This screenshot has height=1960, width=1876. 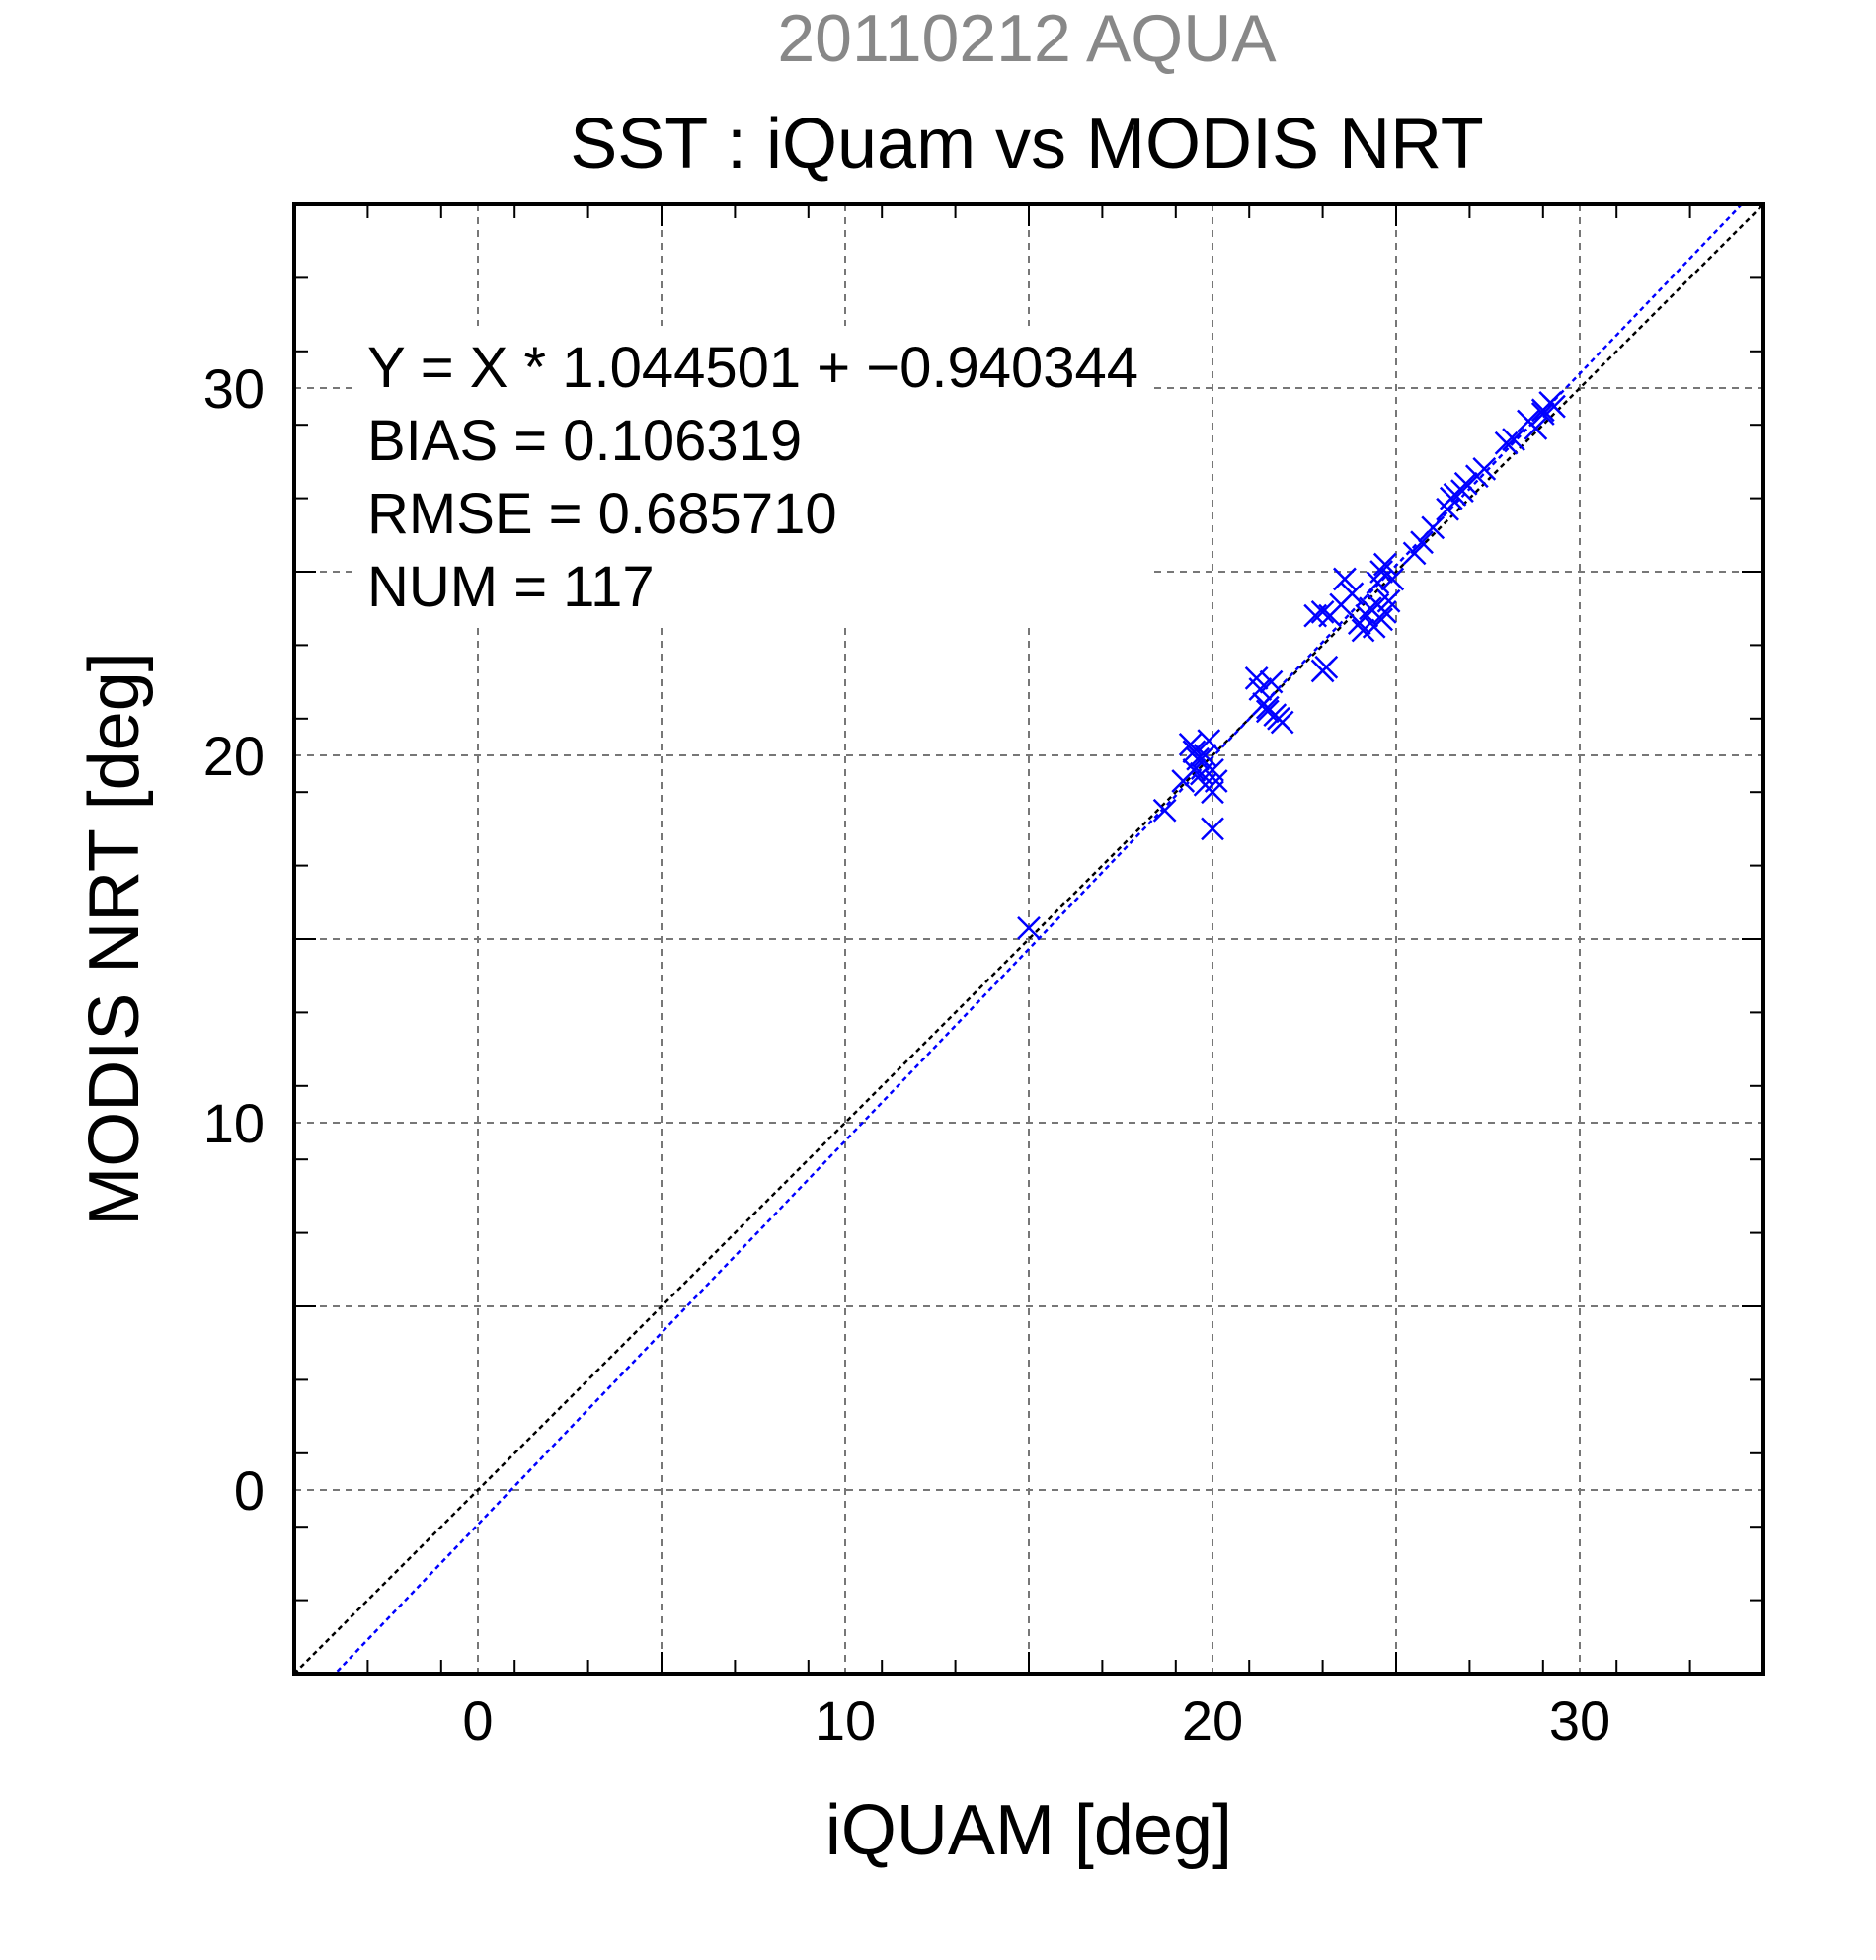 What do you see at coordinates (845, 1721) in the screenshot?
I see `x-tick-label: 10` at bounding box center [845, 1721].